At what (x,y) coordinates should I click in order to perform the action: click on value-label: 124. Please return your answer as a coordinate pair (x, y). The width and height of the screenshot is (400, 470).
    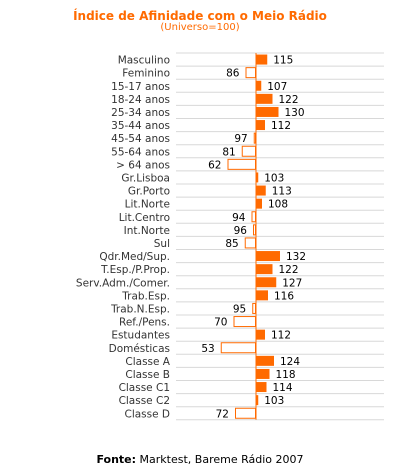
    Looking at the image, I should click on (290, 362).